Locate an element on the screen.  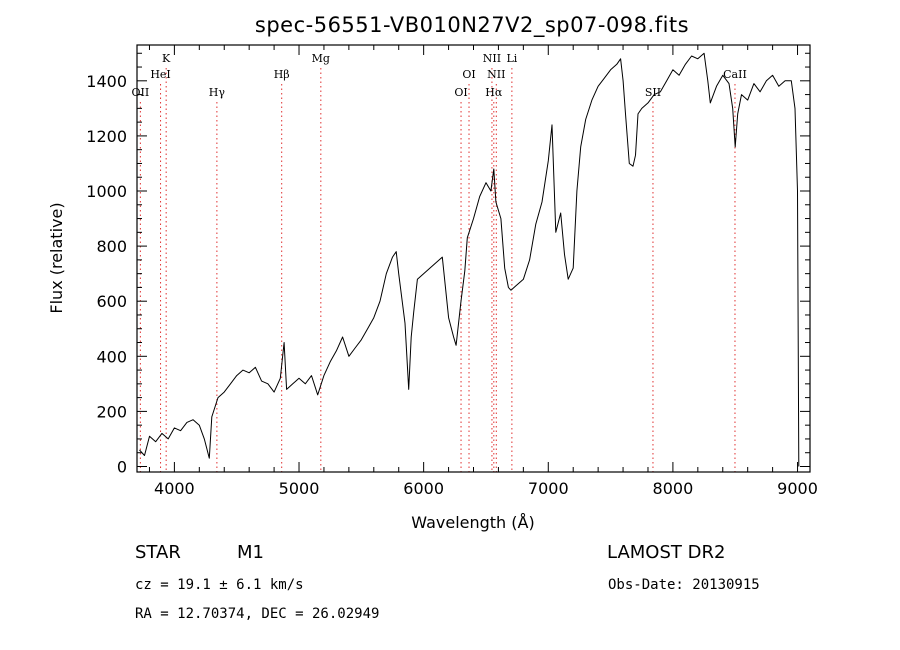
x-tick-label: 4000 is located at coordinates (174, 488).